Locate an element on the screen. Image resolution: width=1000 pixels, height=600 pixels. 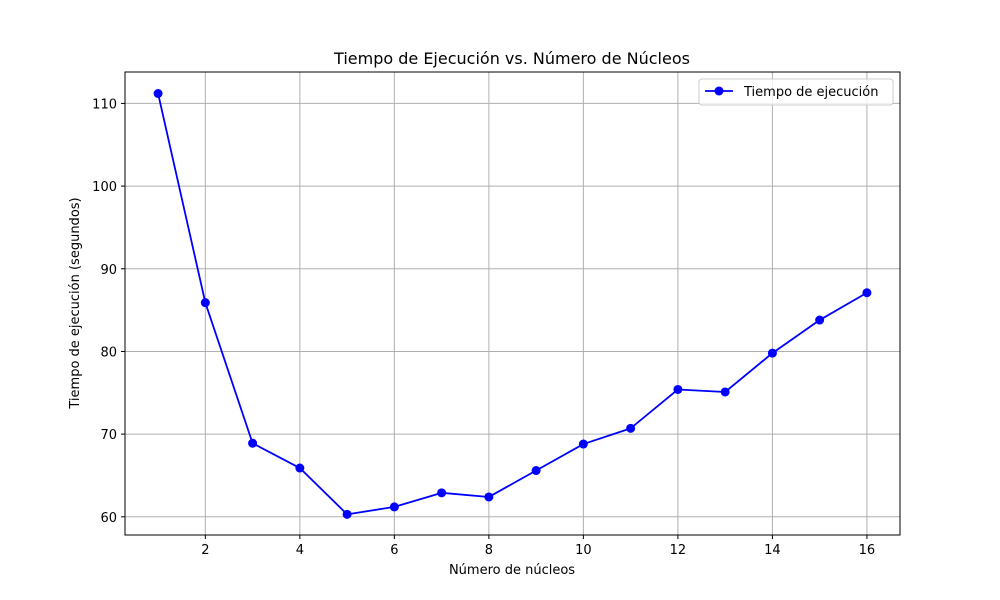
y-tick-label: 60 is located at coordinates (108, 518).